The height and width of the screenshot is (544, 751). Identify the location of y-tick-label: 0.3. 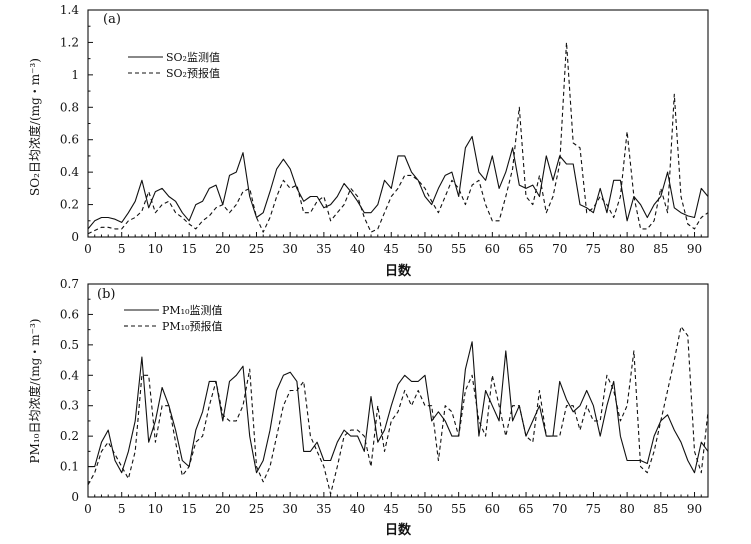
(69, 406).